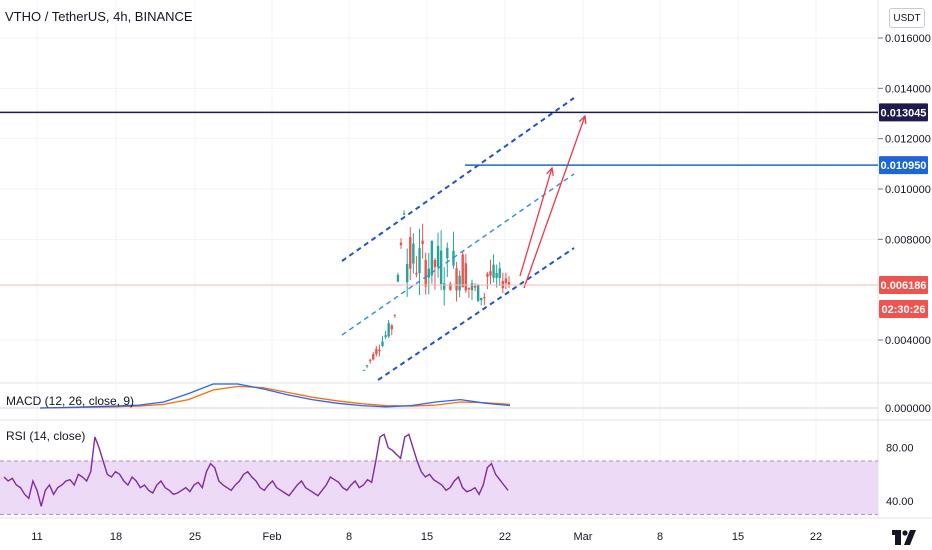  I want to click on channel-upper-line, so click(458, 179).